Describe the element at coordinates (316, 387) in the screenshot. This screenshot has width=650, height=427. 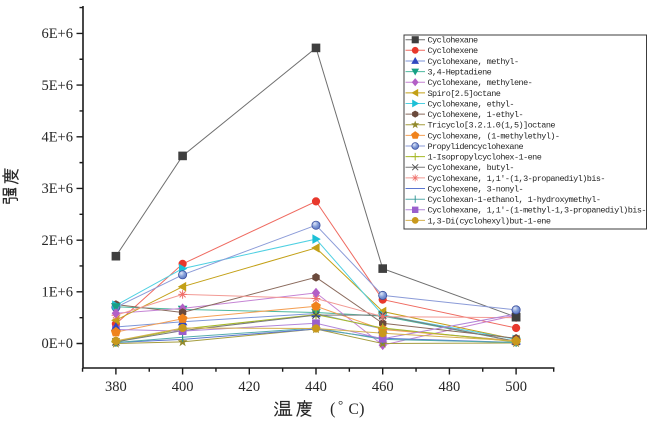
I see `svg-text: 440` at that location.